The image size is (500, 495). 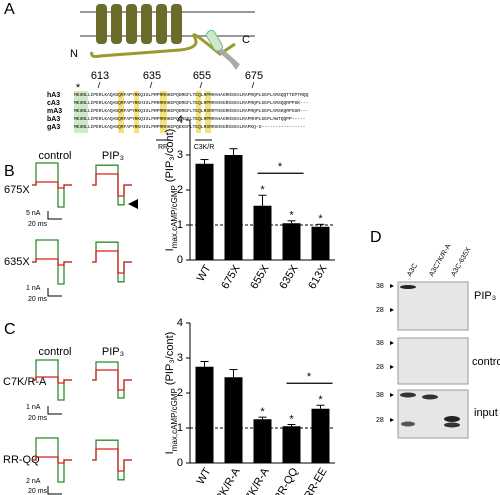 I want to click on alignment-highlight, so click(x=164, y=111).